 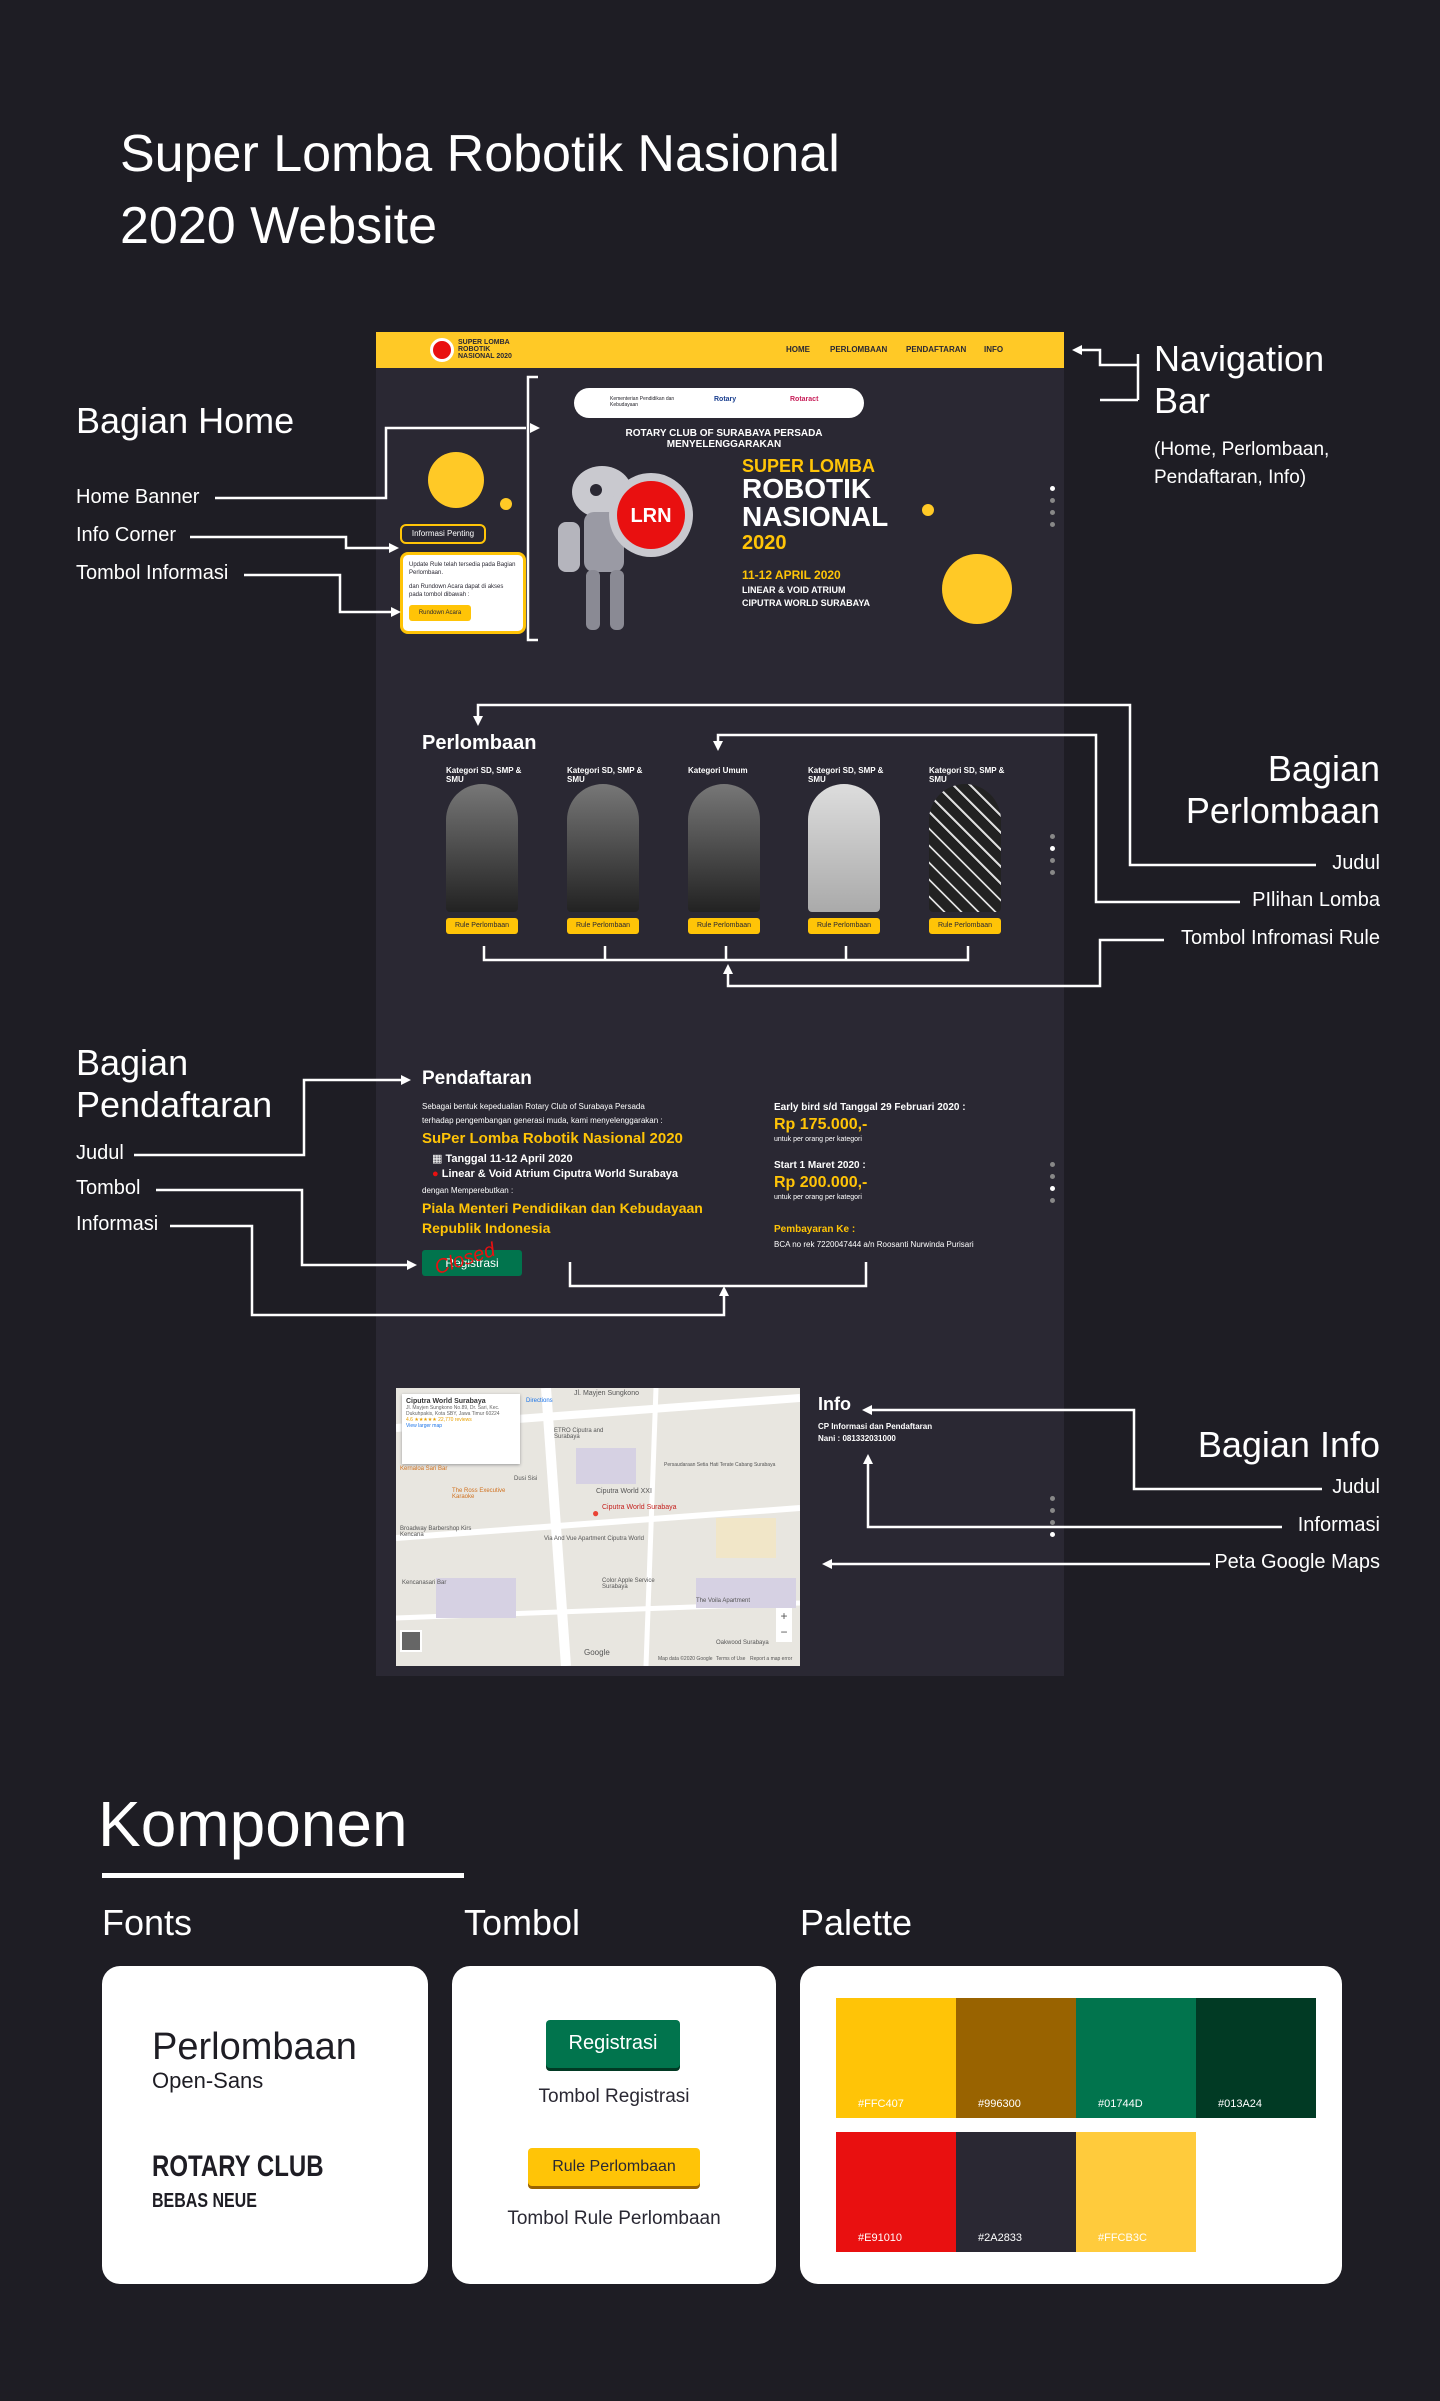 What do you see at coordinates (126, 535) in the screenshot?
I see `label-info-corner: Info Corner` at bounding box center [126, 535].